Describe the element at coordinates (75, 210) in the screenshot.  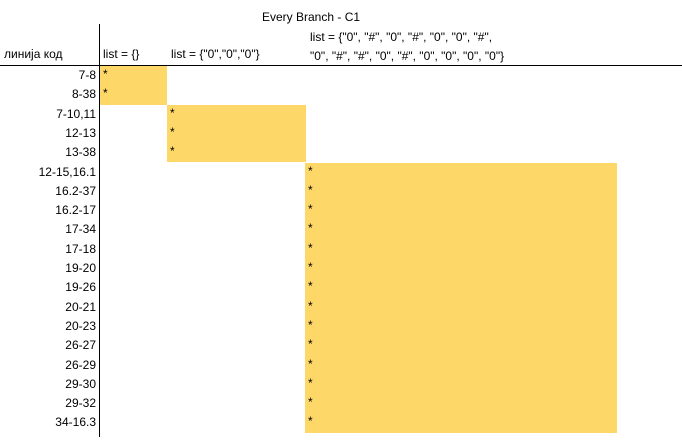
I see `row-label: 16.2-17` at that location.